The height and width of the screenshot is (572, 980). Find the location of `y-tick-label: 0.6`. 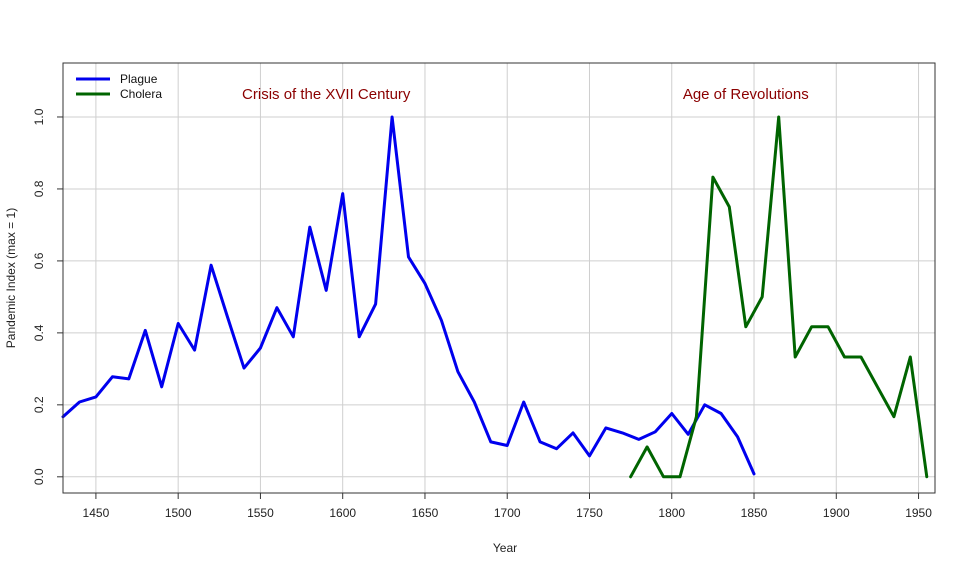

y-tick-label: 0.6 is located at coordinates (39, 260).